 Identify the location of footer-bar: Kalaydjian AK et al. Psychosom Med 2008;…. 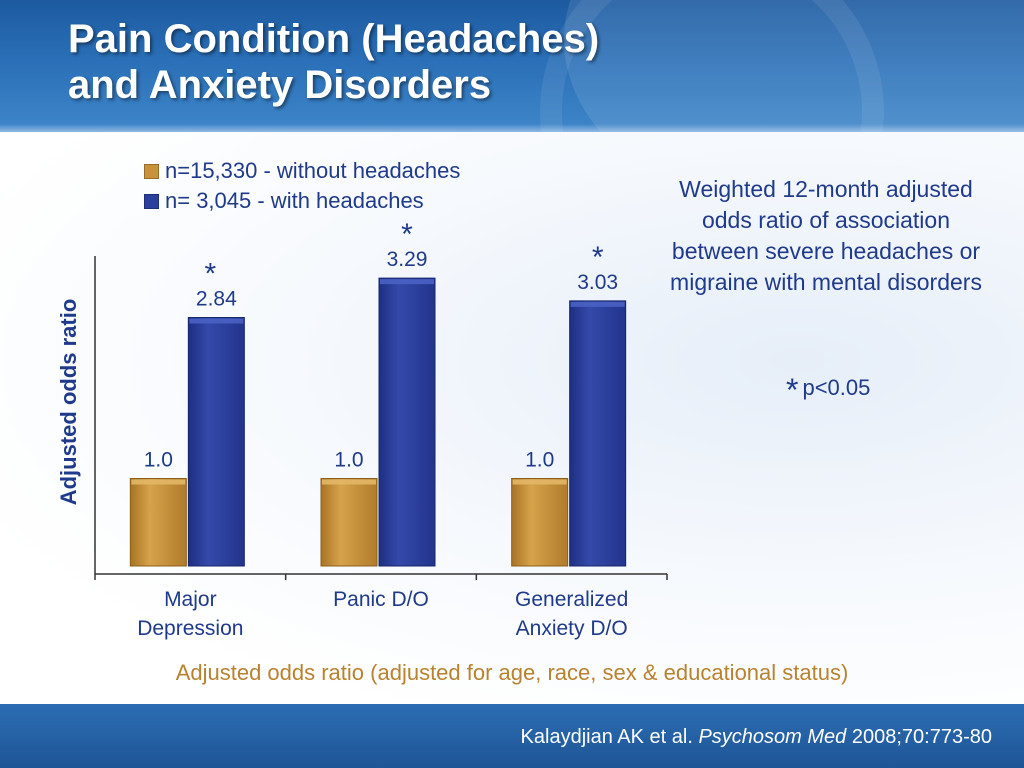
(512, 736).